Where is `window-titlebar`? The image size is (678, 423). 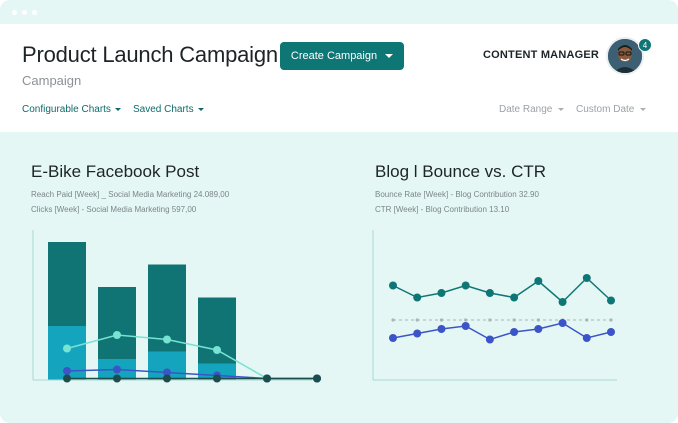 window-titlebar is located at coordinates (339, 12).